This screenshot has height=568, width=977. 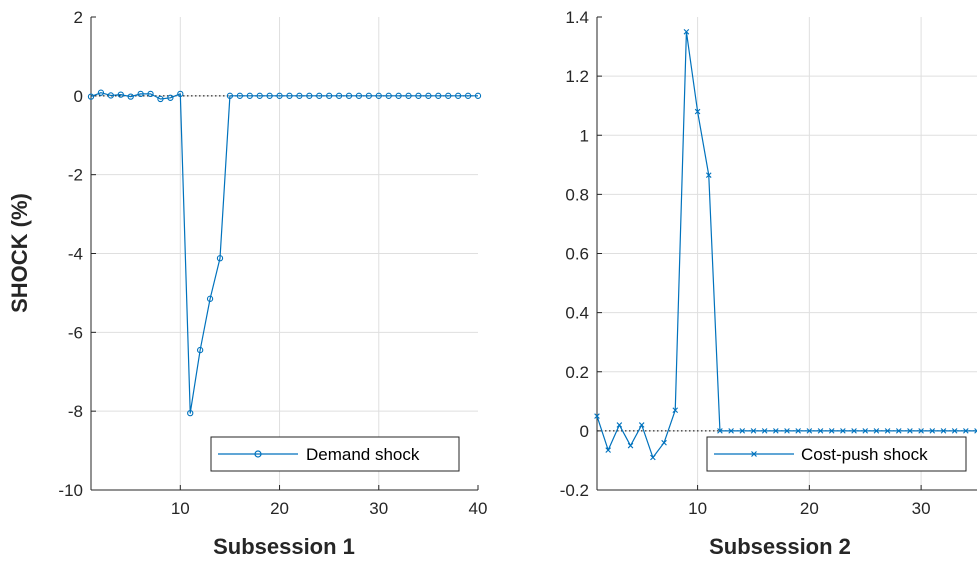 I want to click on y-tick-label: -0.2, so click(x=574, y=490).